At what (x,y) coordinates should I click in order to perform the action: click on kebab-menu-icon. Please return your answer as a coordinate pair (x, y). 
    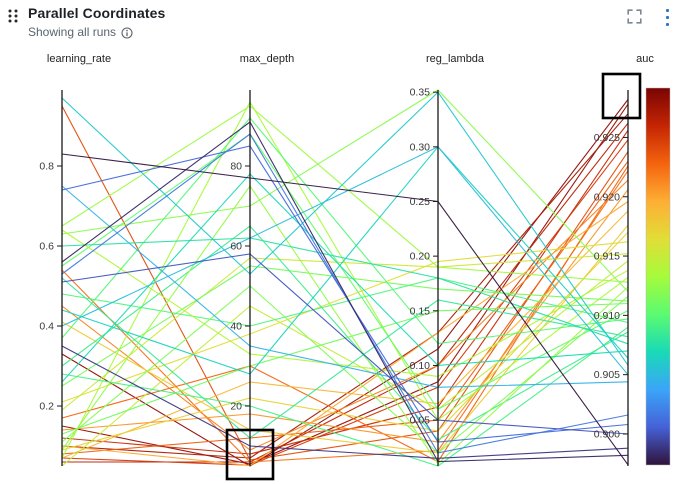
    Looking at the image, I should click on (667, 17).